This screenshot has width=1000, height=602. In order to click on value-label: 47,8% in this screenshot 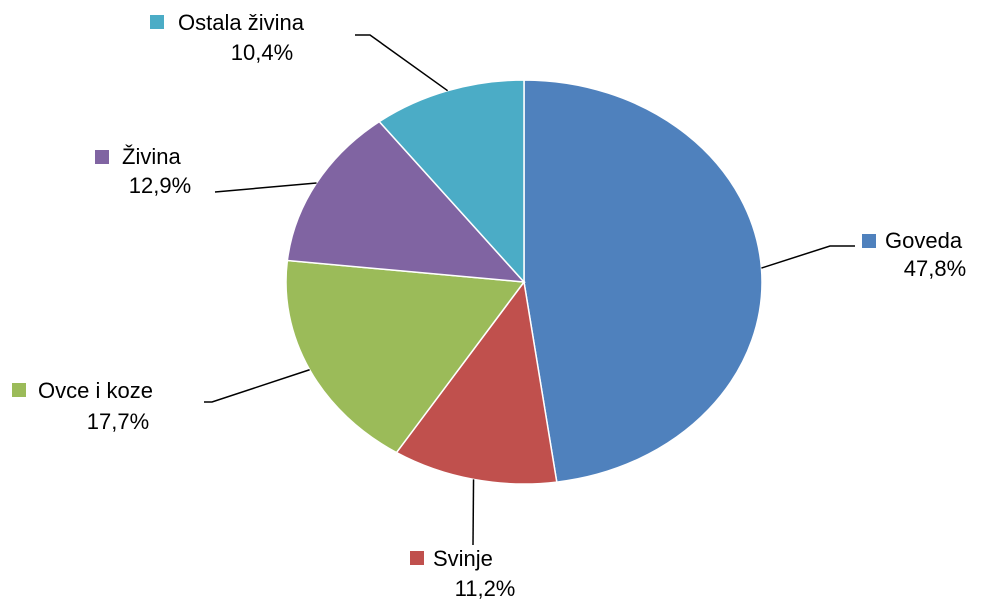, I will do `click(935, 268)`.